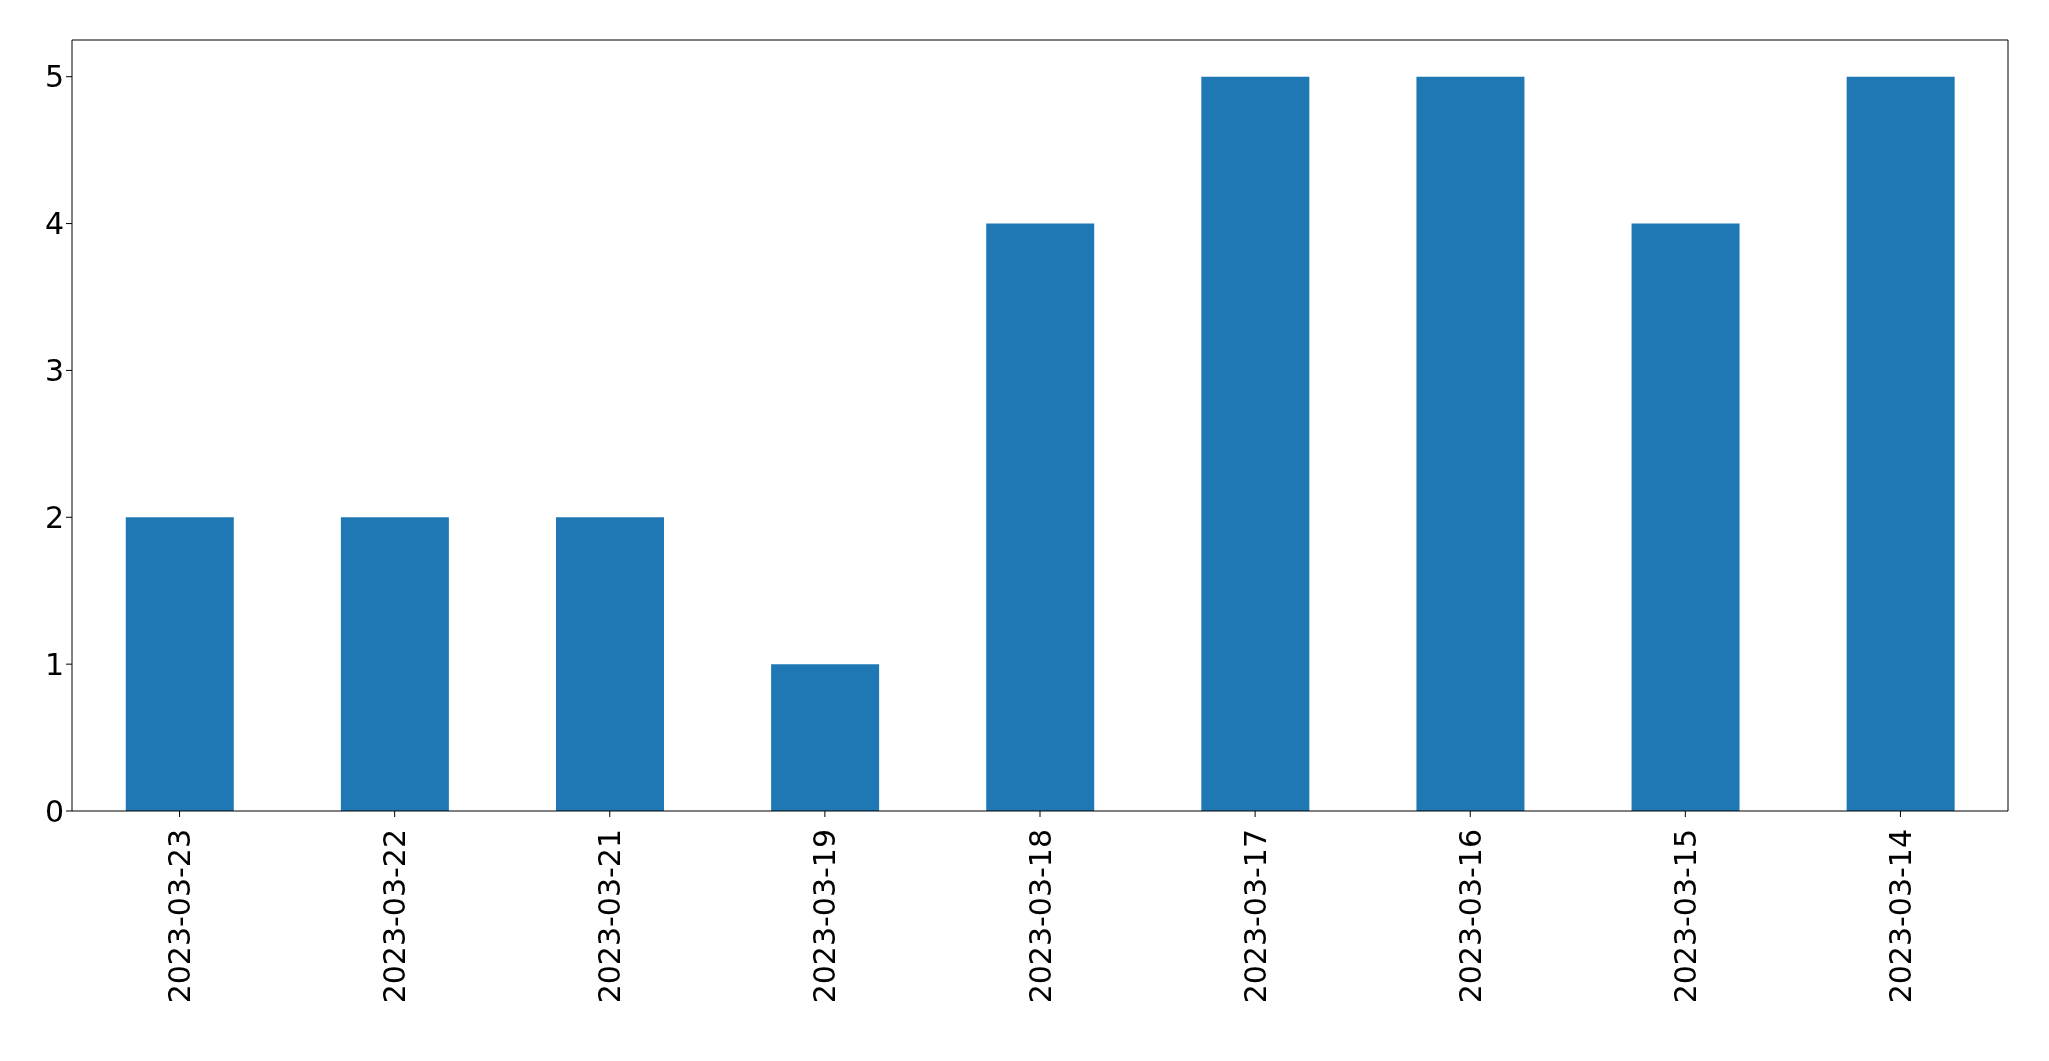 This screenshot has height=1061, width=2049. What do you see at coordinates (825, 916) in the screenshot?
I see `x-tick-label: 2023-03-19` at bounding box center [825, 916].